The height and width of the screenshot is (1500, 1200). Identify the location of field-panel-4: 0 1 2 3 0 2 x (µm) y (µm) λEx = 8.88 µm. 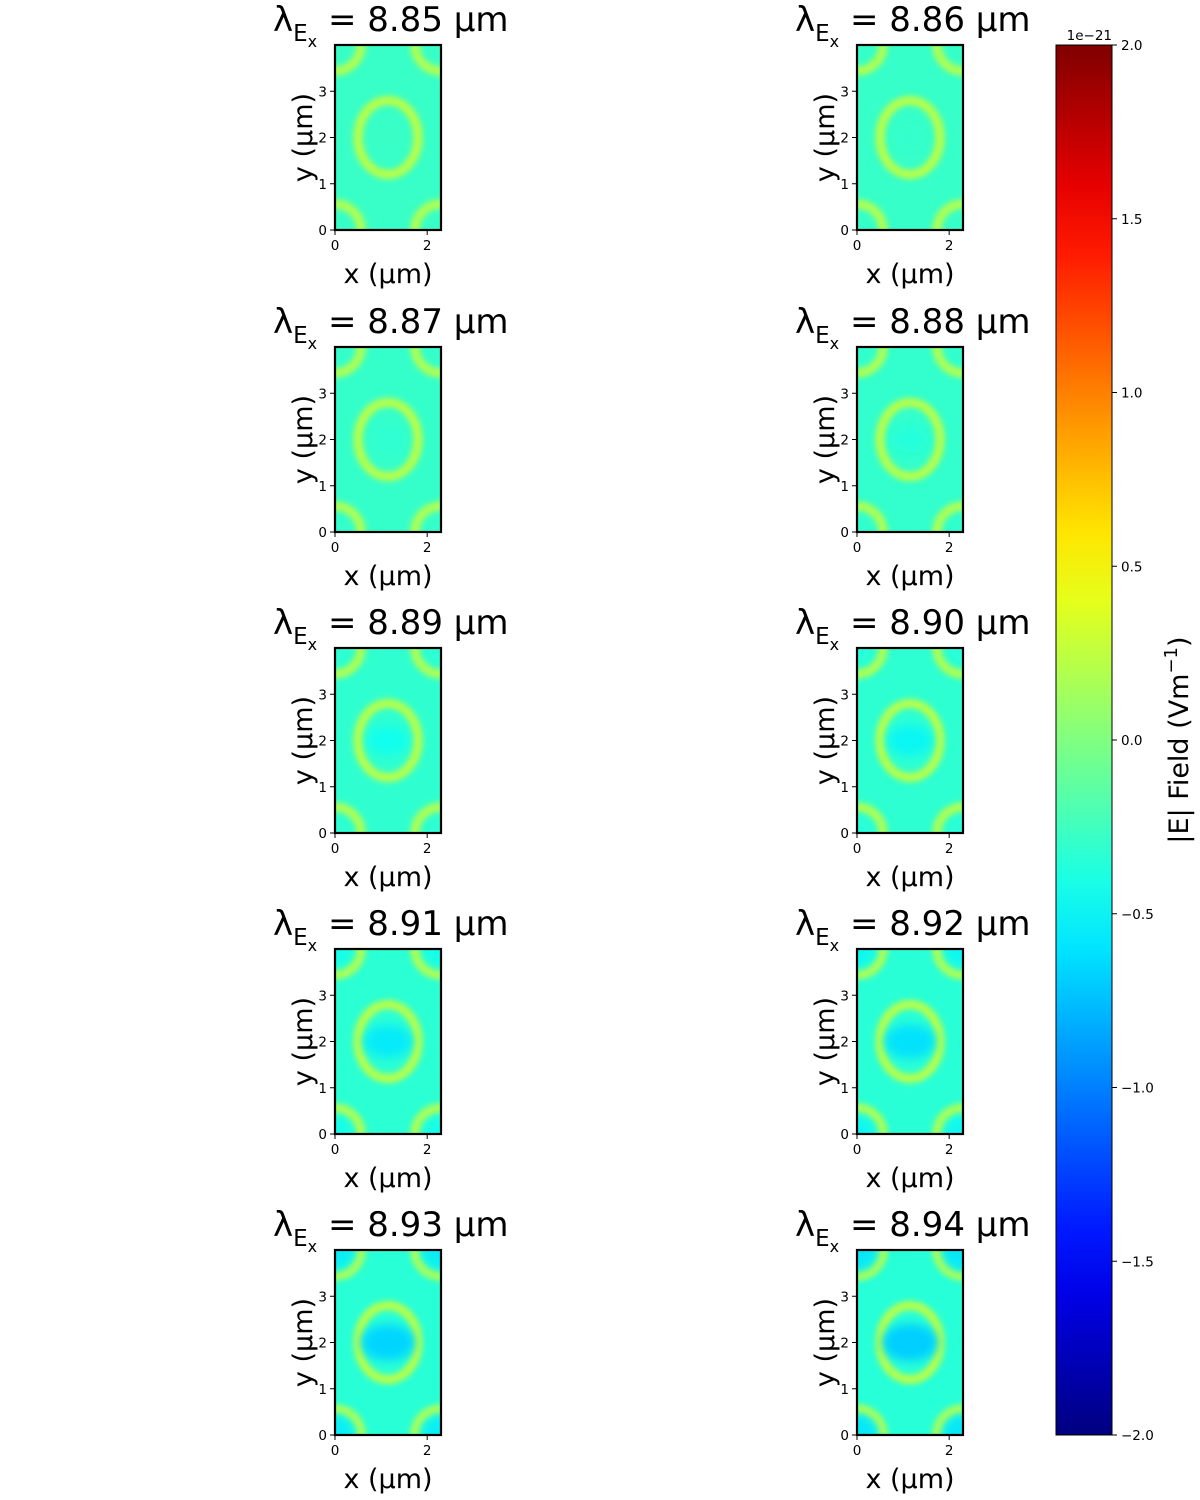
(913, 447).